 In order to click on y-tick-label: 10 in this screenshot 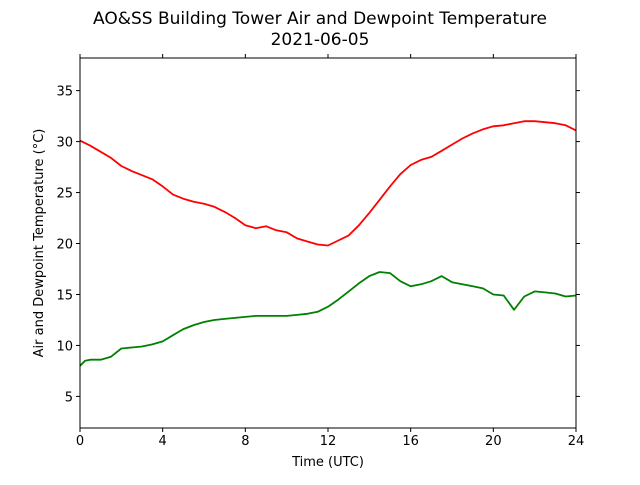, I will do `click(64, 346)`.